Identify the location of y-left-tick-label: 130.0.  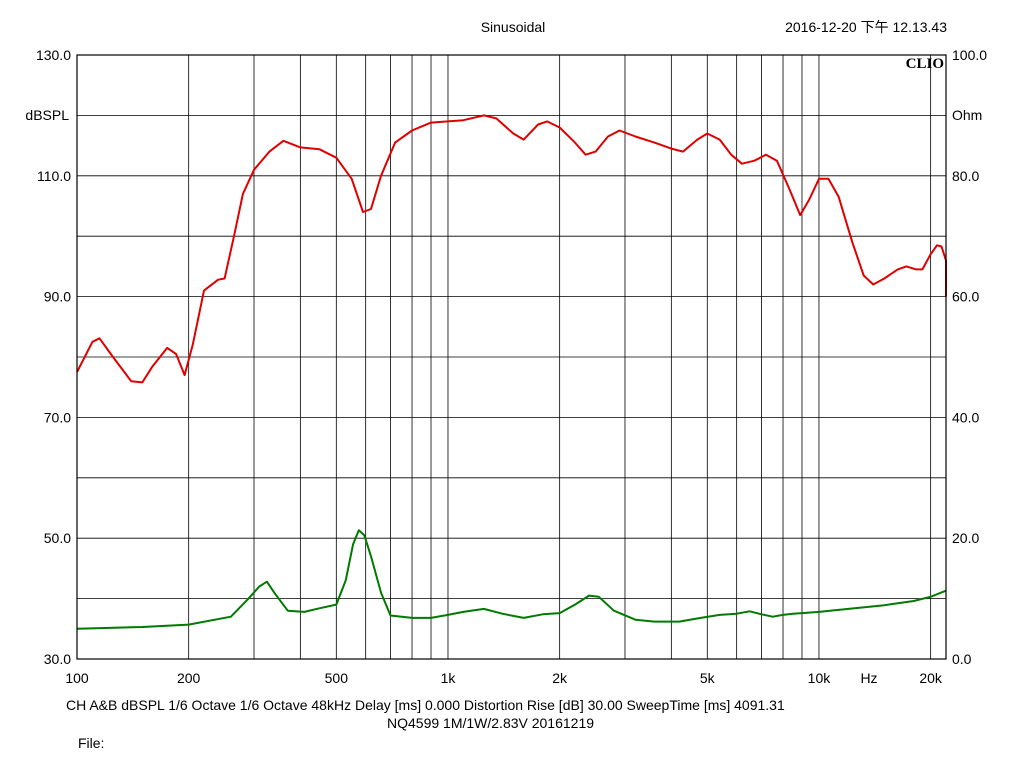
(53, 55).